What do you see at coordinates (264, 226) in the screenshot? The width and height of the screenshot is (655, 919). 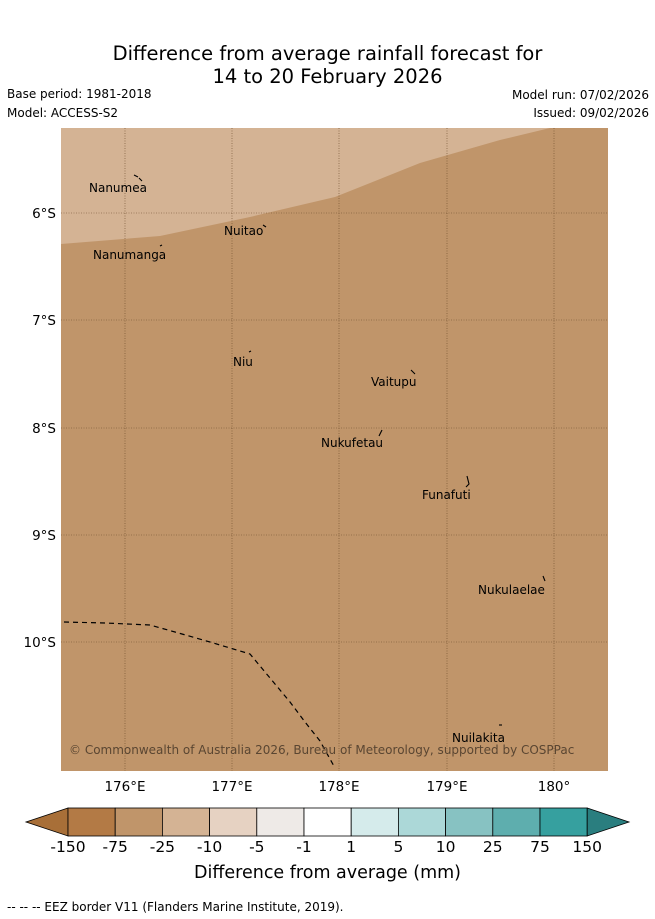 I see `nuitao-island-icon` at bounding box center [264, 226].